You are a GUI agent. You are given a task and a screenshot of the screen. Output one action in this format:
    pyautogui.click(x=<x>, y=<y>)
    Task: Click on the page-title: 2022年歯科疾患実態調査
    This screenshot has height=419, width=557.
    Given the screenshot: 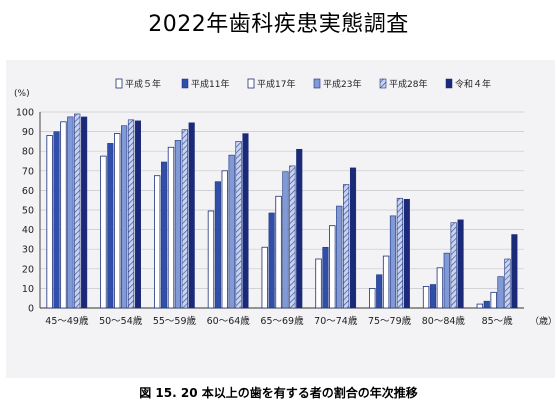 What is the action you would take?
    pyautogui.click(x=278, y=24)
    